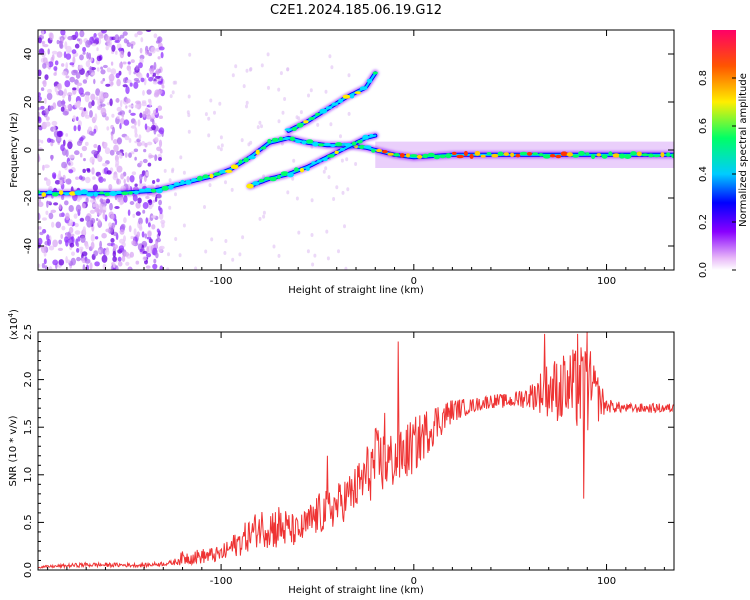 This screenshot has width=750, height=600. Describe the element at coordinates (28, 246) in the screenshot. I see `y-tick-label: -40` at that location.